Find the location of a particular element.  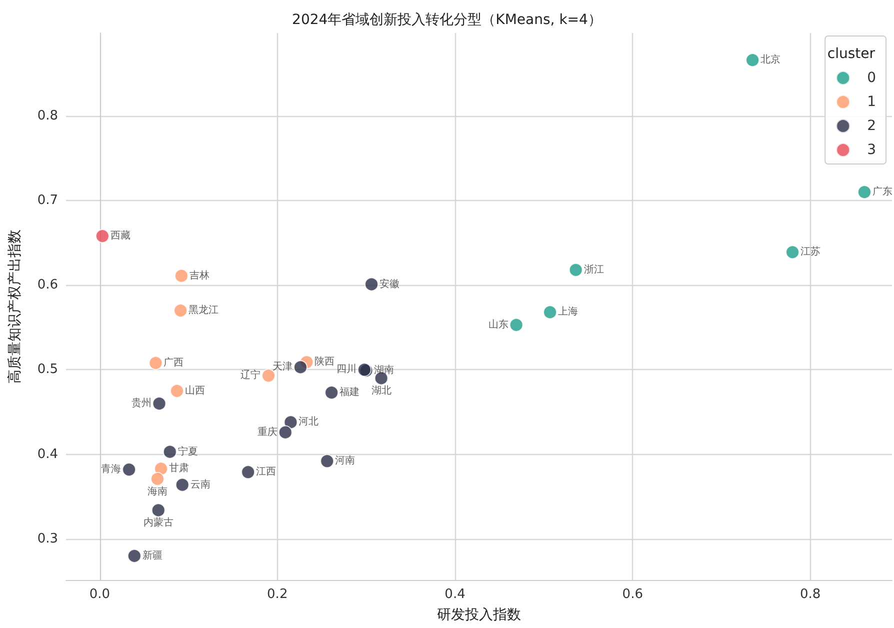

y-tick-label: 0.3 is located at coordinates (47, 538).